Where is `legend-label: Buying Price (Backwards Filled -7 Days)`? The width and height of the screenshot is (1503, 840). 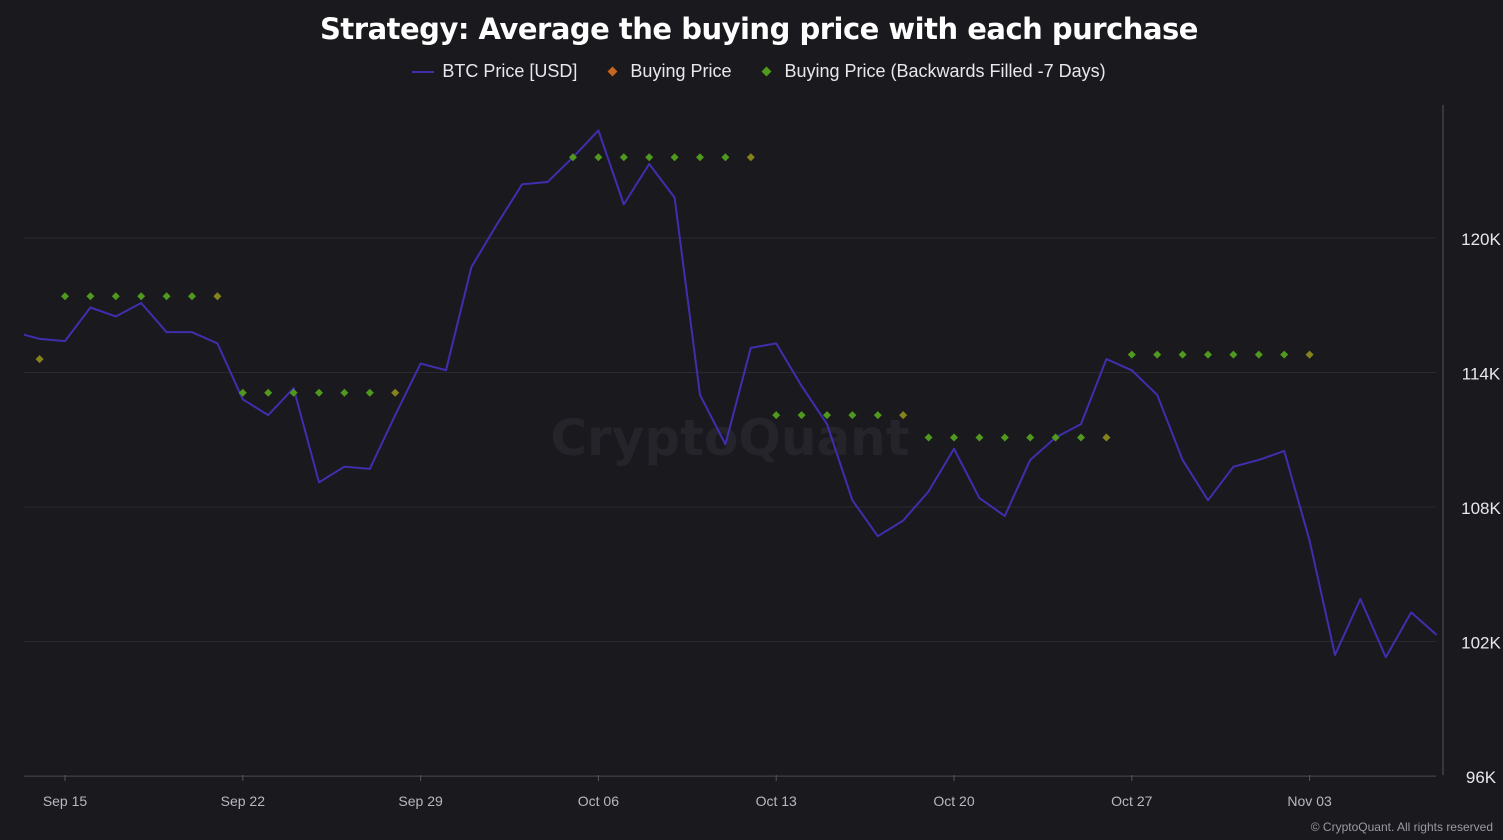 legend-label: Buying Price (Backwards Filled -7 Days) is located at coordinates (945, 71).